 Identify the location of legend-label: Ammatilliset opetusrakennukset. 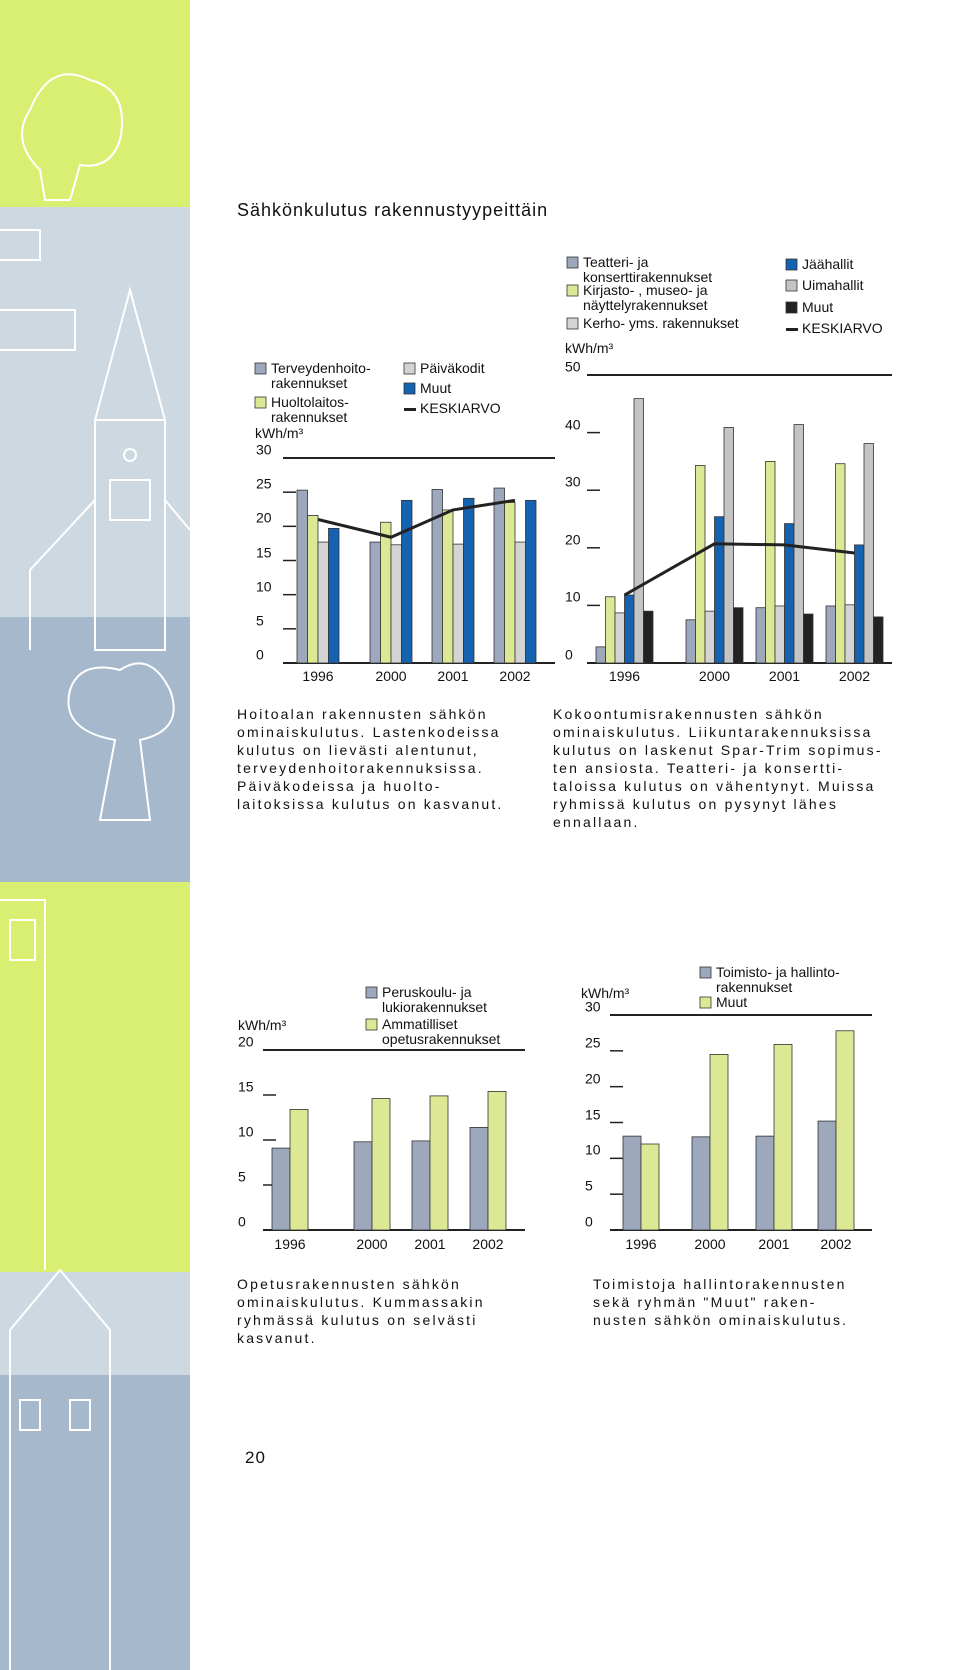
(441, 1031).